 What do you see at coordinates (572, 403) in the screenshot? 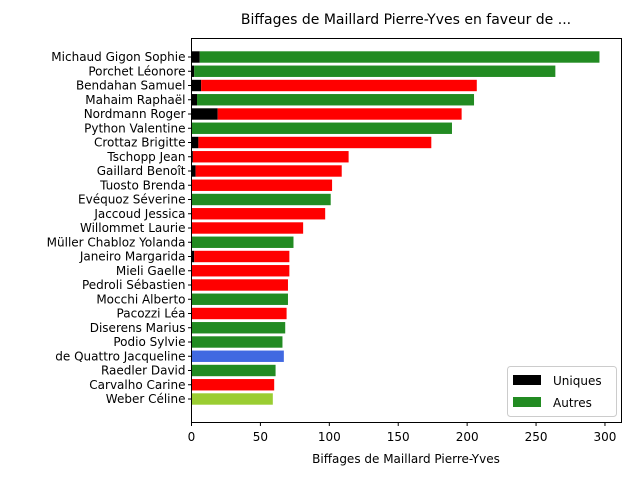
I see `legend-label-autres: Autres` at bounding box center [572, 403].